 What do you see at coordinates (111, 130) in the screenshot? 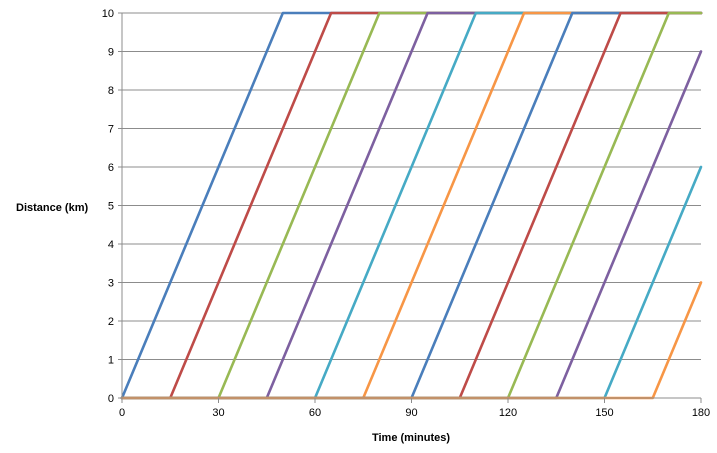
I see `y-tick-label: 7` at bounding box center [111, 130].